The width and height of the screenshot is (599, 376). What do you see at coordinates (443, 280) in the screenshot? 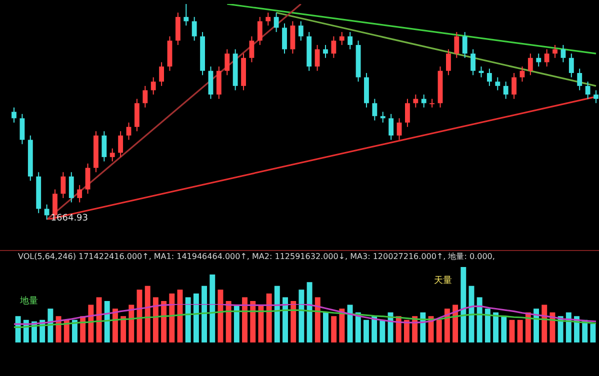
I see `annotation: 天量` at bounding box center [443, 280].